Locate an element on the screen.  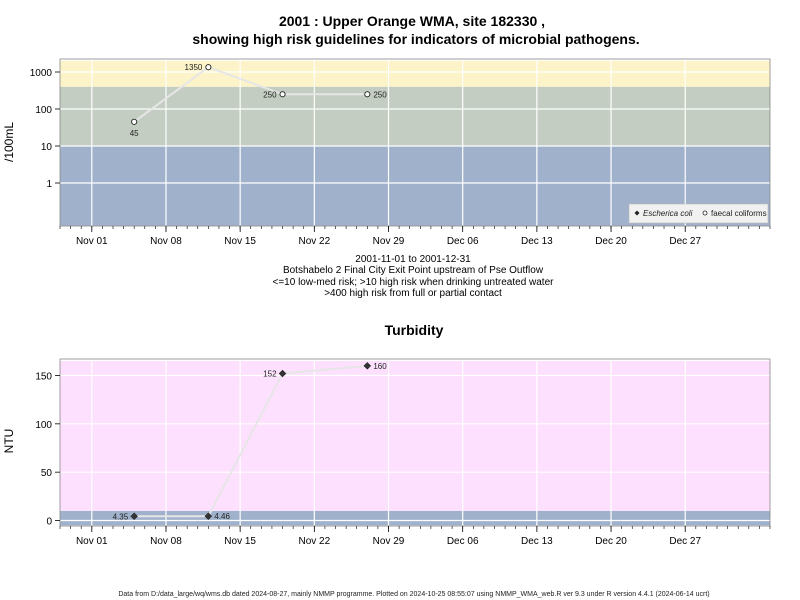
data-label: 160 is located at coordinates (380, 366).